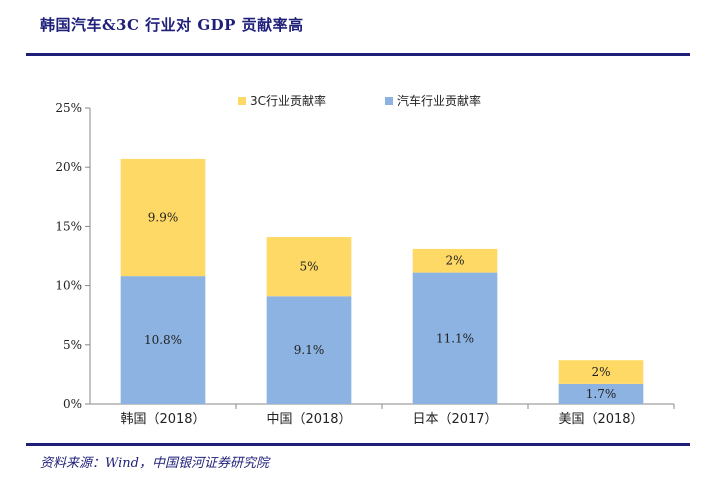  I want to click on data-label-auto: 9.1%, so click(309, 350).